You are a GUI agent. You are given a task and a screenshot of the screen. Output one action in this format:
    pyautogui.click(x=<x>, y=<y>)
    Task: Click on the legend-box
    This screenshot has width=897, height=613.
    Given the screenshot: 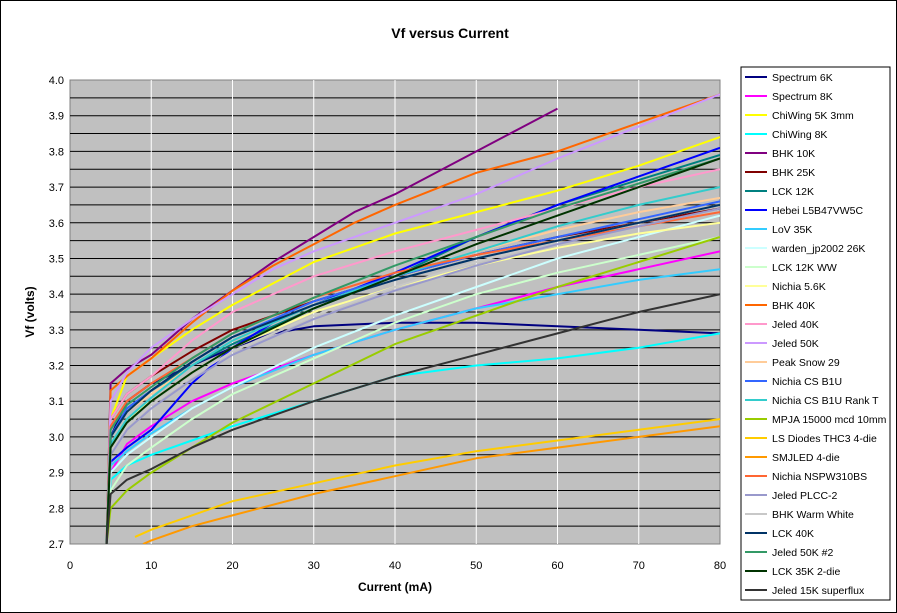 What is the action you would take?
    pyautogui.click(x=815, y=333)
    